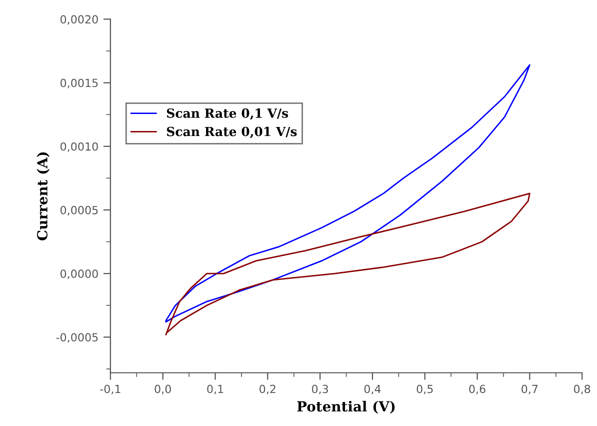 The height and width of the screenshot is (426, 597). Describe the element at coordinates (77, 338) in the screenshot. I see `y-tick-label: -0,0005` at that location.